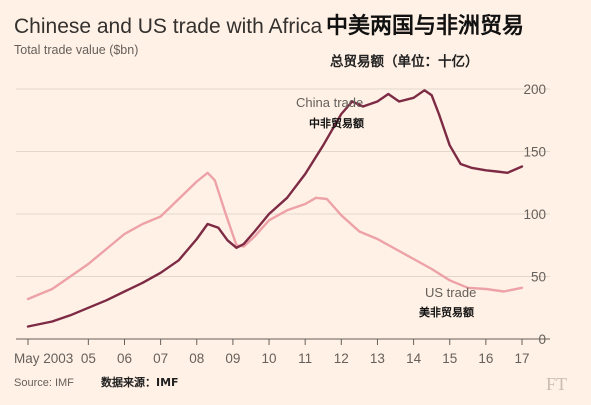  I want to click on x-tick-label: 12, so click(341, 358).